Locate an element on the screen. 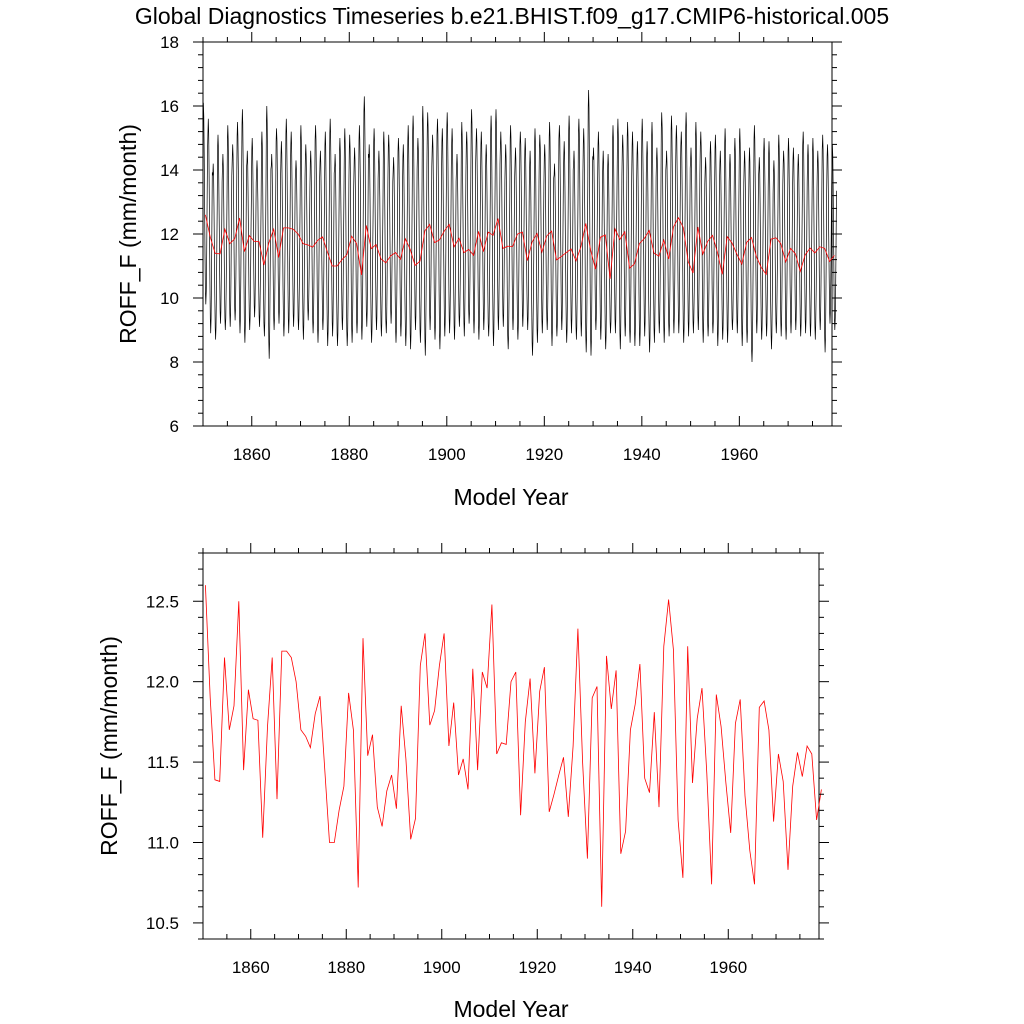 This screenshot has width=1024, height=1024. y-tick-label: 12.0 is located at coordinates (162, 682).